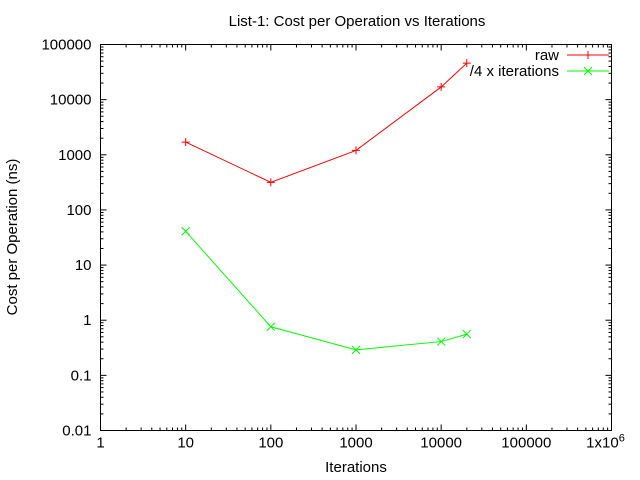  I want to click on x-tick-label: 100, so click(270, 443).